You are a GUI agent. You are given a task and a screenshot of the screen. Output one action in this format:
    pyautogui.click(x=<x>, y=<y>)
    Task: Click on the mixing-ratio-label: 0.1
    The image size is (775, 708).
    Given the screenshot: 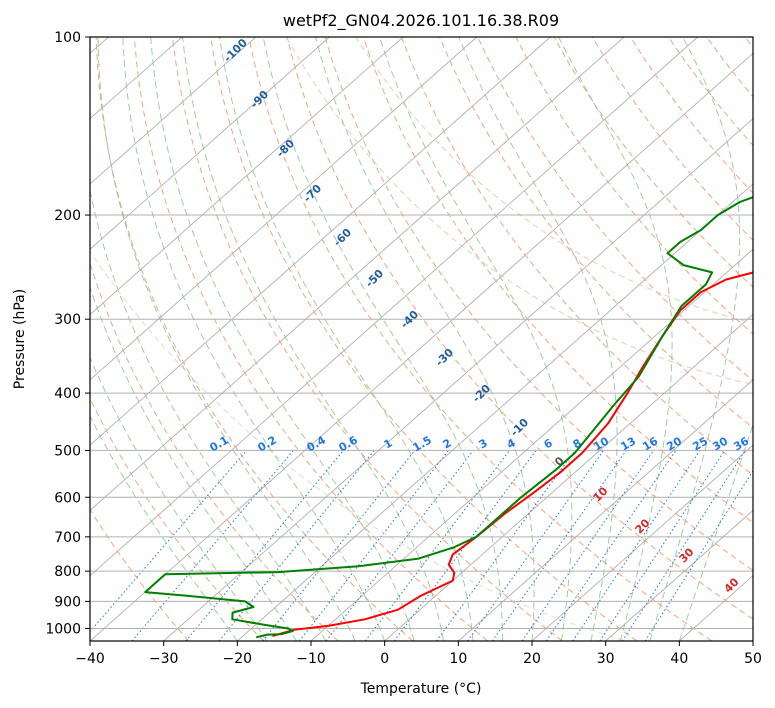 What is the action you would take?
    pyautogui.click(x=219, y=443)
    